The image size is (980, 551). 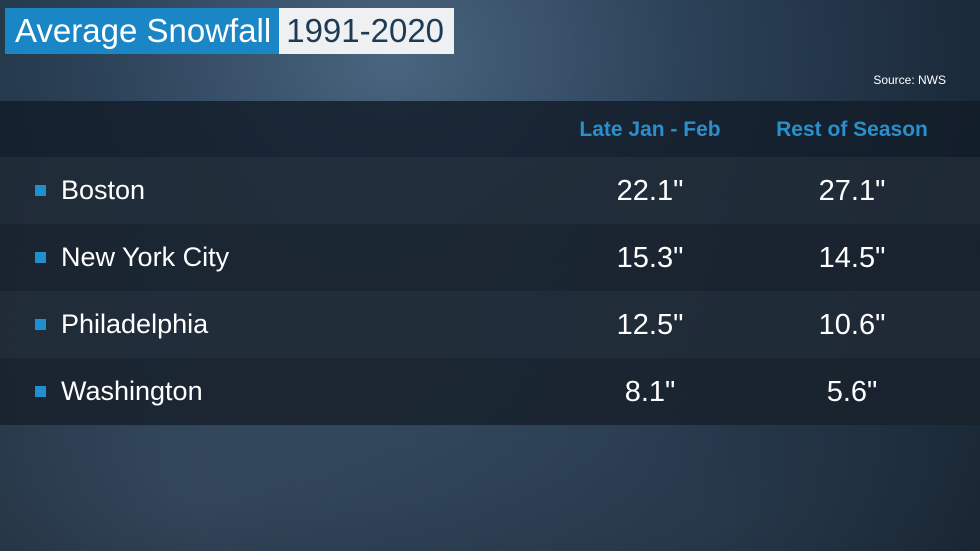 What do you see at coordinates (650, 258) in the screenshot?
I see `cell-value: 15.3"` at bounding box center [650, 258].